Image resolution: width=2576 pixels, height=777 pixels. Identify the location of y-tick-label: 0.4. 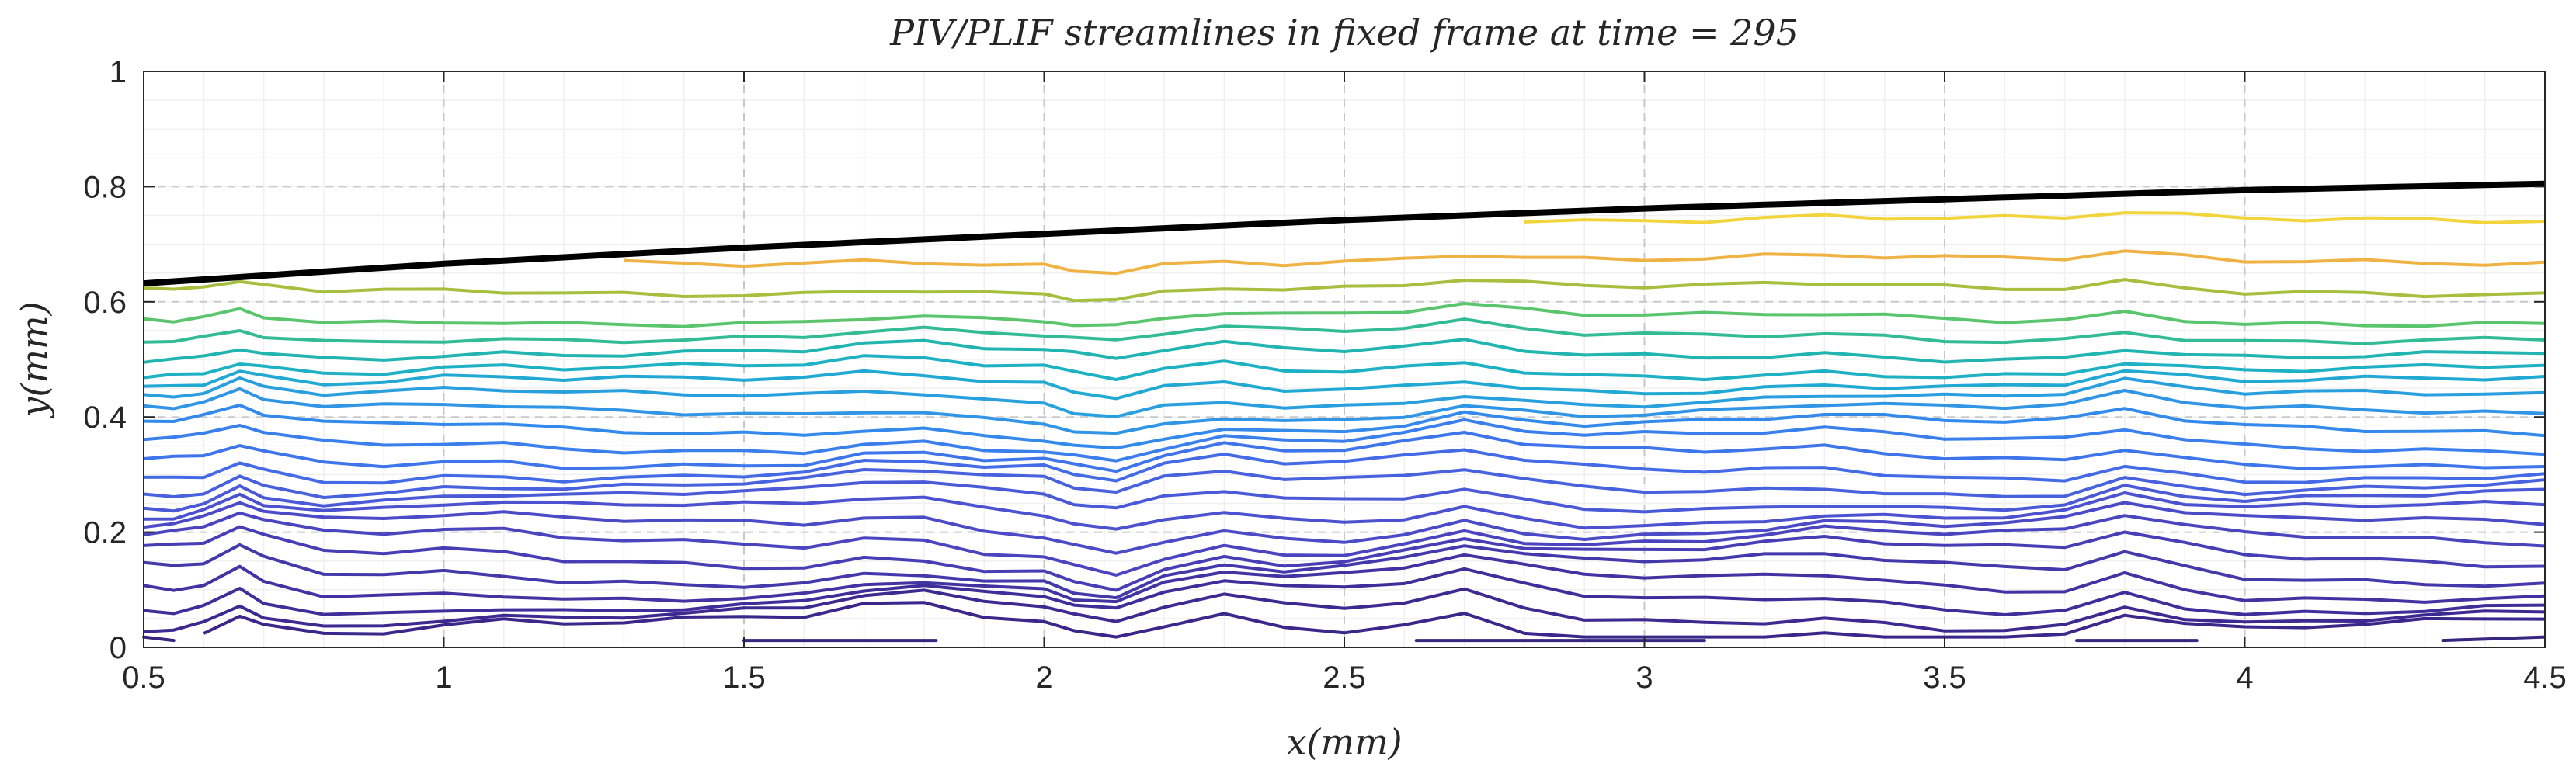
(105, 418).